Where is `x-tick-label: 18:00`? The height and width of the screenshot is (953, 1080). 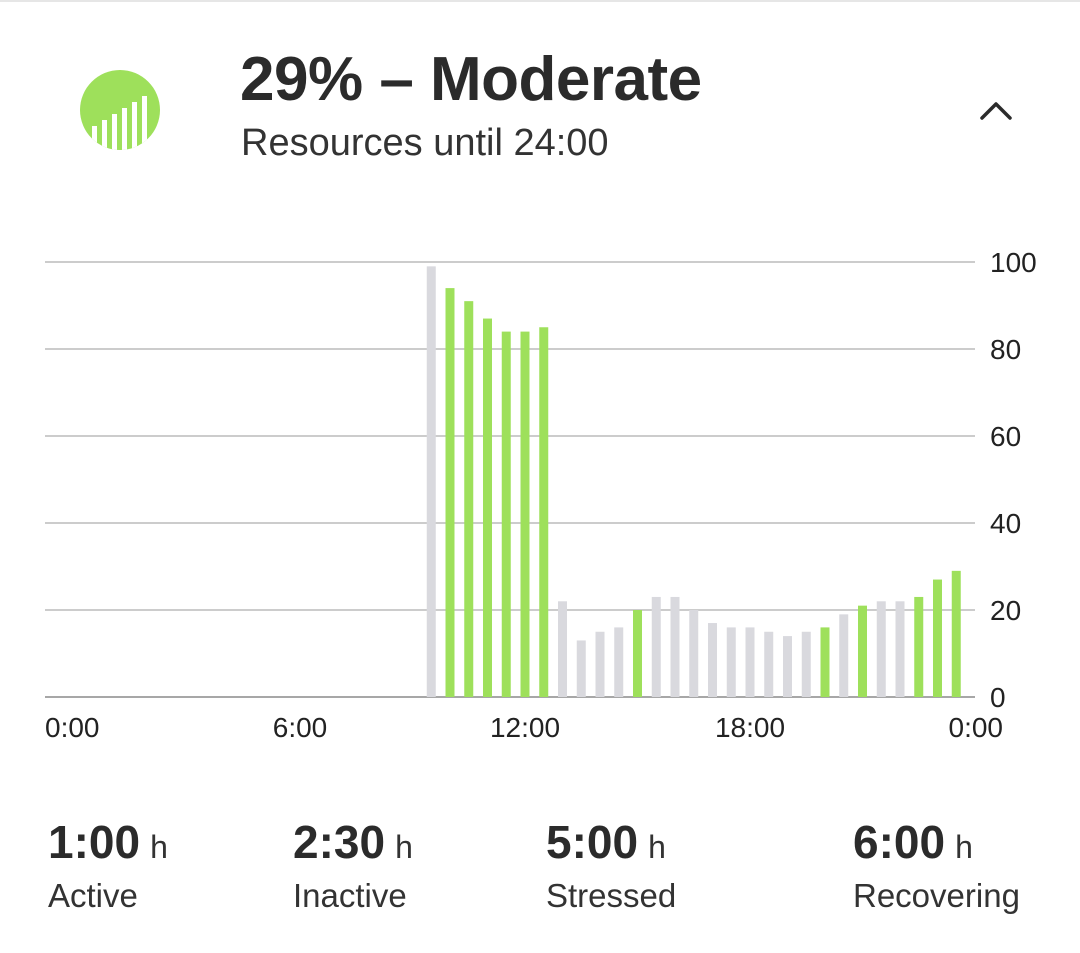 x-tick-label: 18:00 is located at coordinates (750, 727).